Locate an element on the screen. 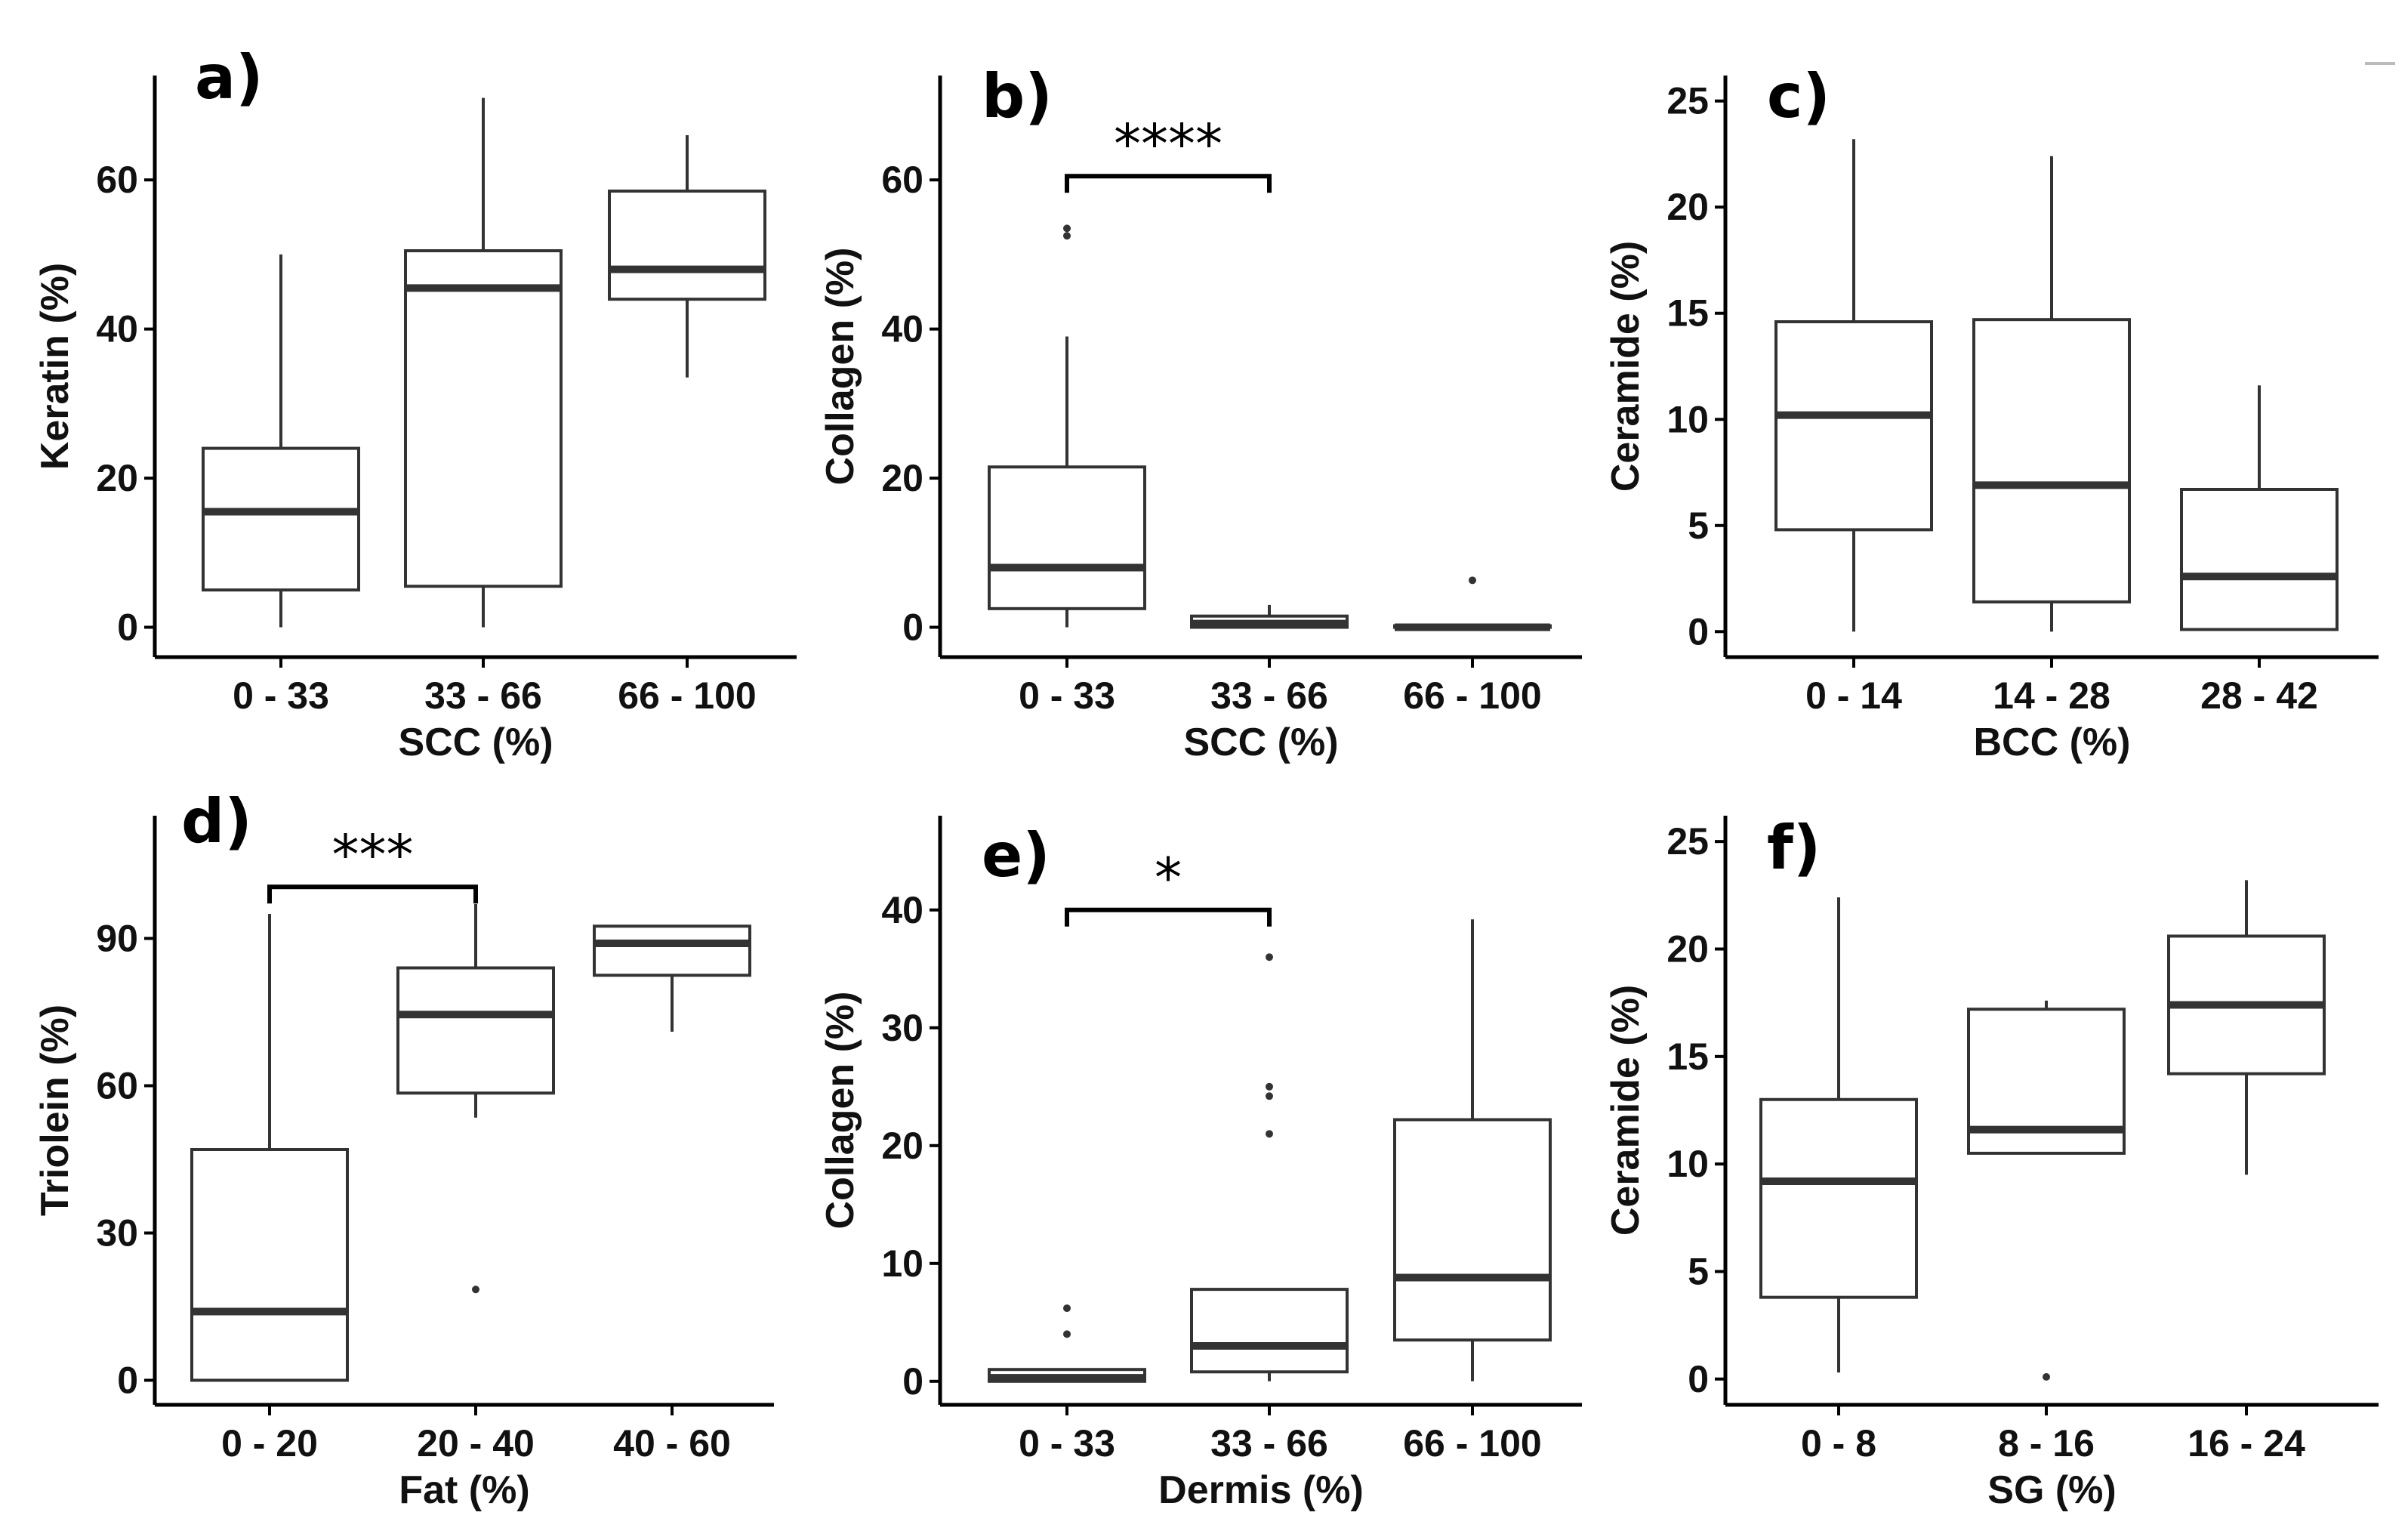 The width and height of the screenshot is (2408, 1537). panel-label: b) is located at coordinates (1017, 96).